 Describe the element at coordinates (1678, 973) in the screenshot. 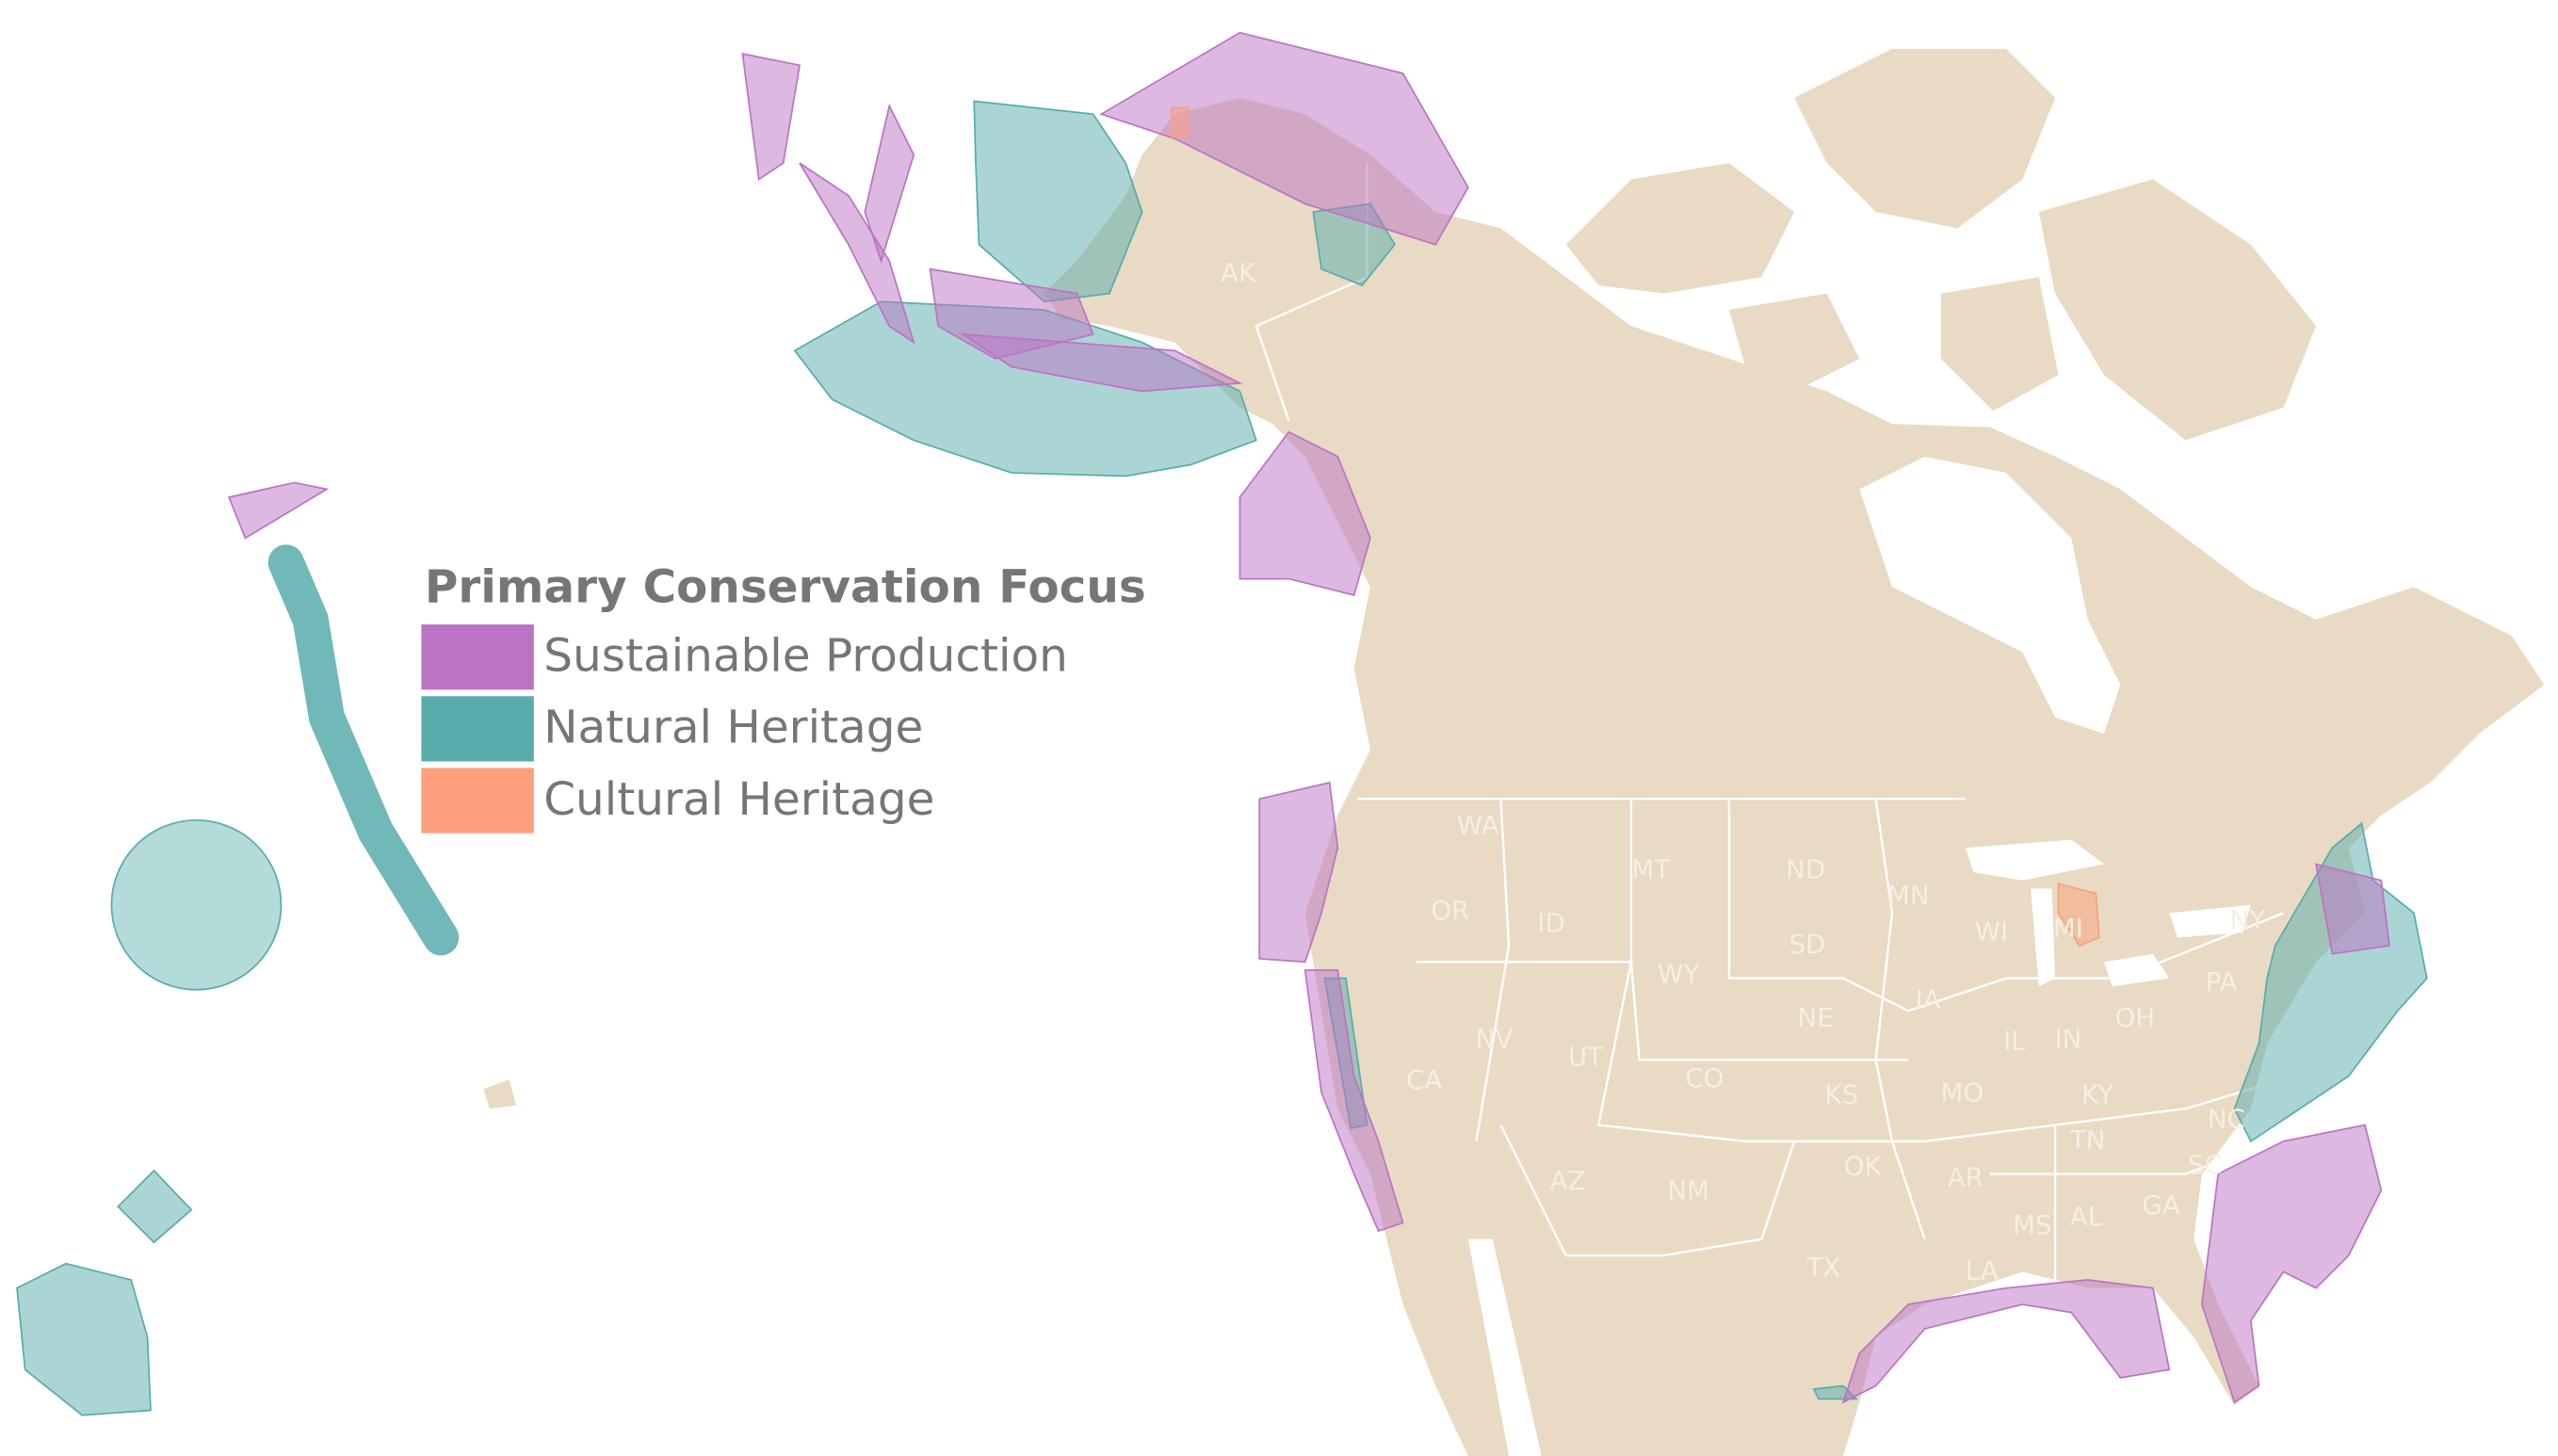

I see `state-label: WY` at that location.